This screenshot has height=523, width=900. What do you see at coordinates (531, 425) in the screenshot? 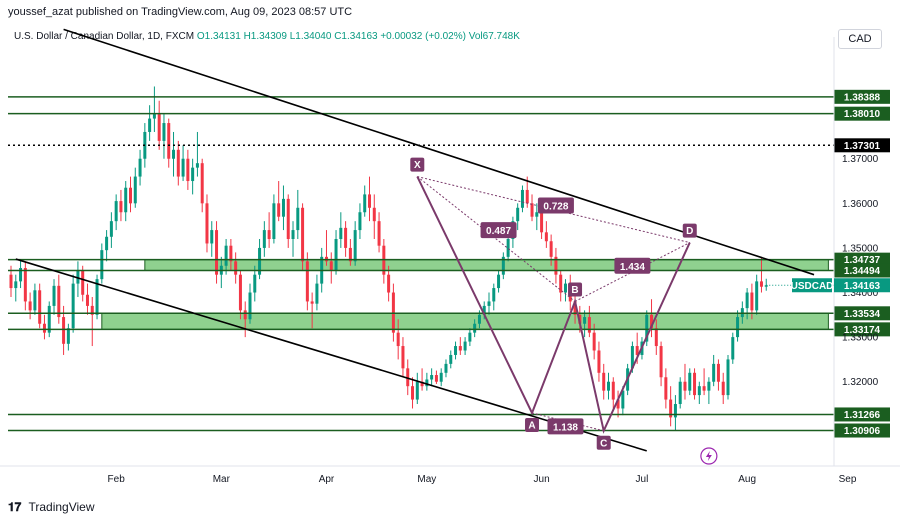
I see `point-A-label: A` at bounding box center [531, 425].